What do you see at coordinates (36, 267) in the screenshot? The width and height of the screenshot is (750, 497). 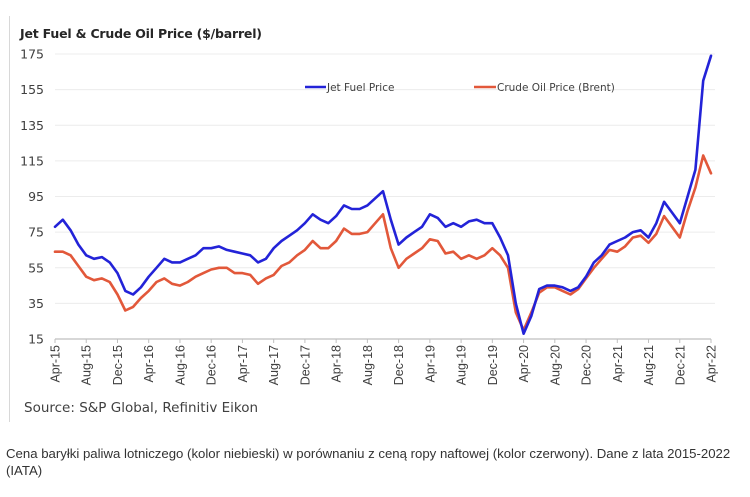 I see `y-tick-label: 55` at bounding box center [36, 267].